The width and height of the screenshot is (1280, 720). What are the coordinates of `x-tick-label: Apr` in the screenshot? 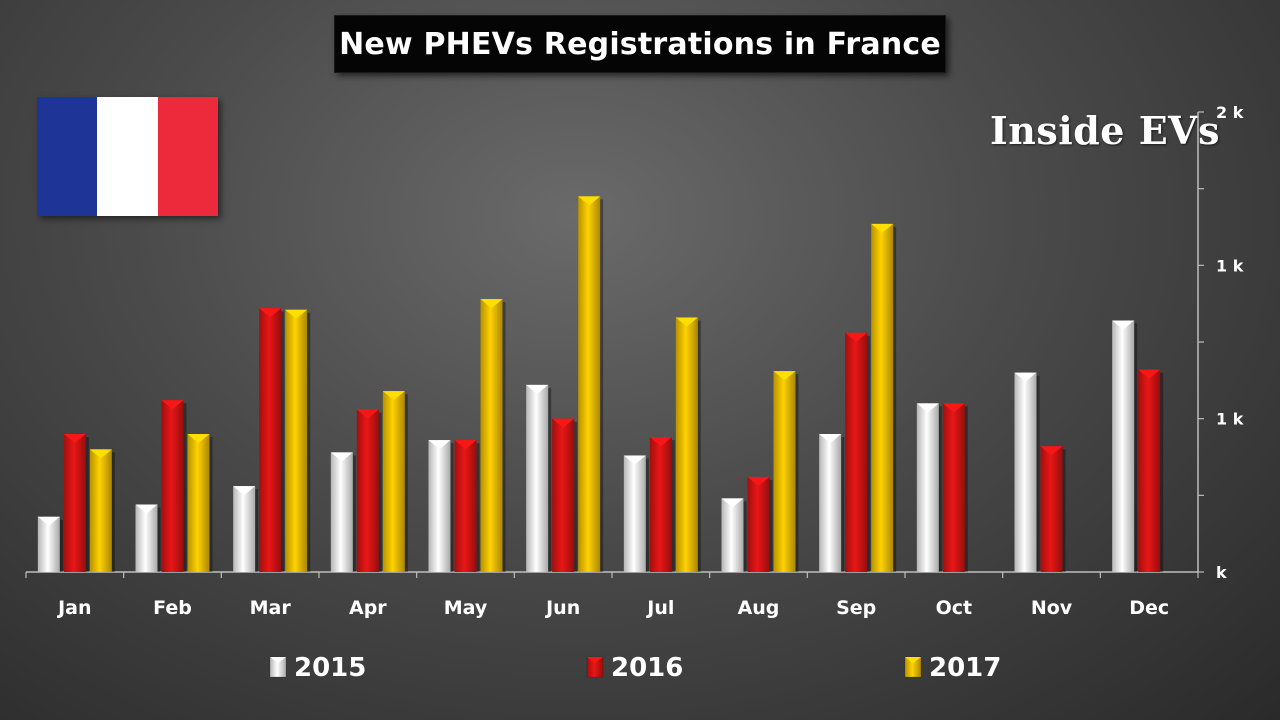 It's located at (368, 608).